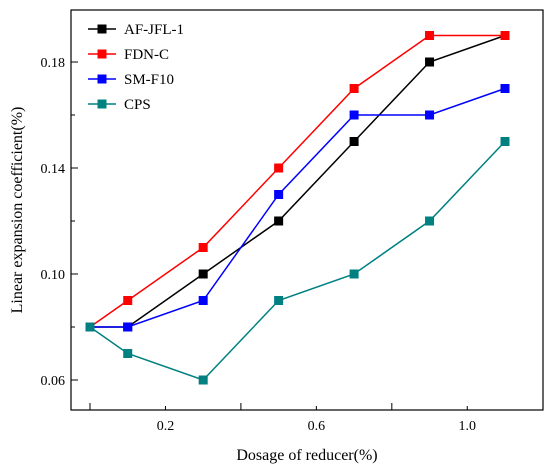 This screenshot has height=468, width=550. Describe the element at coordinates (53, 169) in the screenshot. I see `y-tick-label: 0.14` at that location.